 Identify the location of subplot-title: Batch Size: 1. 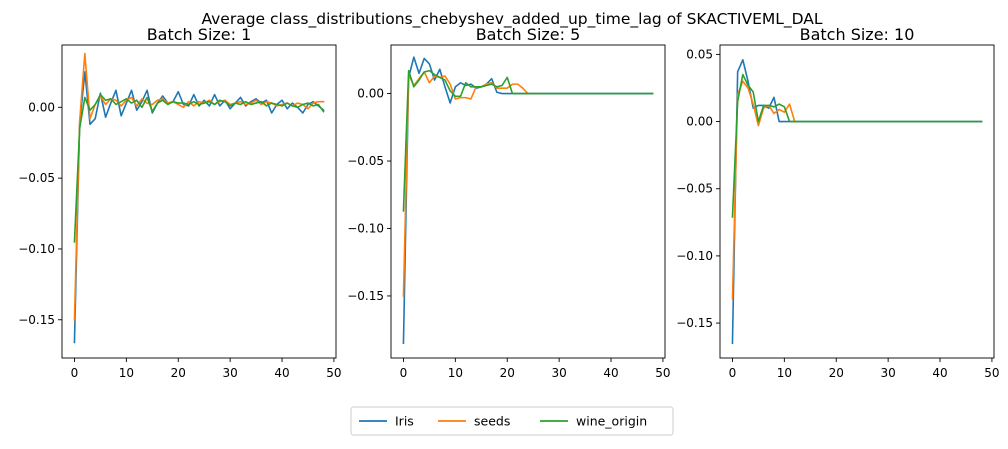
(199, 34).